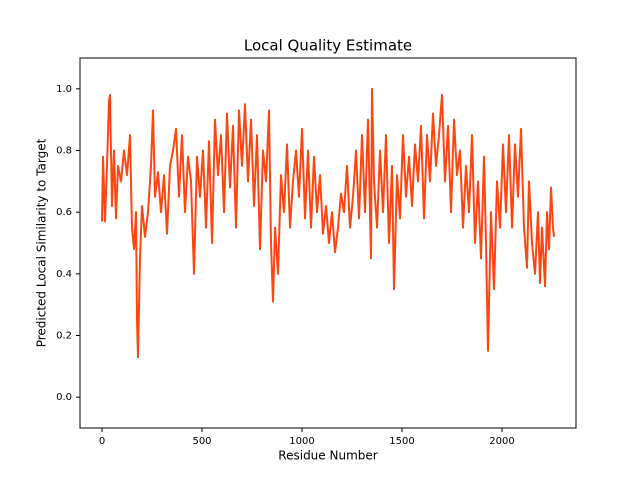  I want to click on y-tick-label: 0.0, so click(64, 397).